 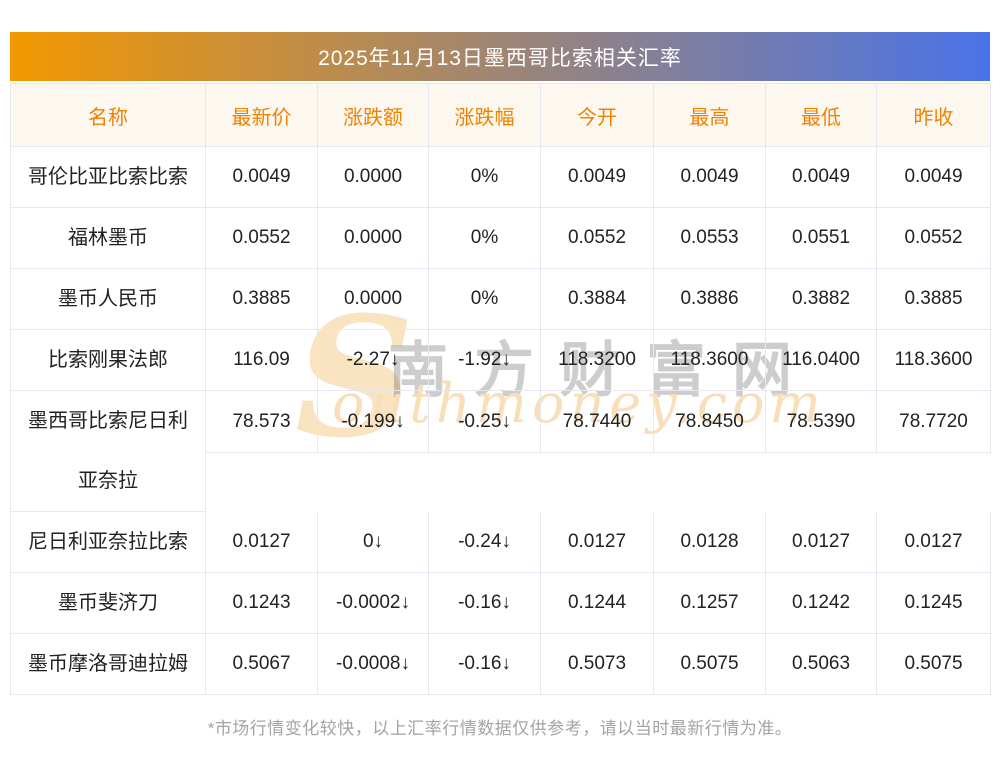 I want to click on cell-high: 118.3600, so click(x=709, y=360).